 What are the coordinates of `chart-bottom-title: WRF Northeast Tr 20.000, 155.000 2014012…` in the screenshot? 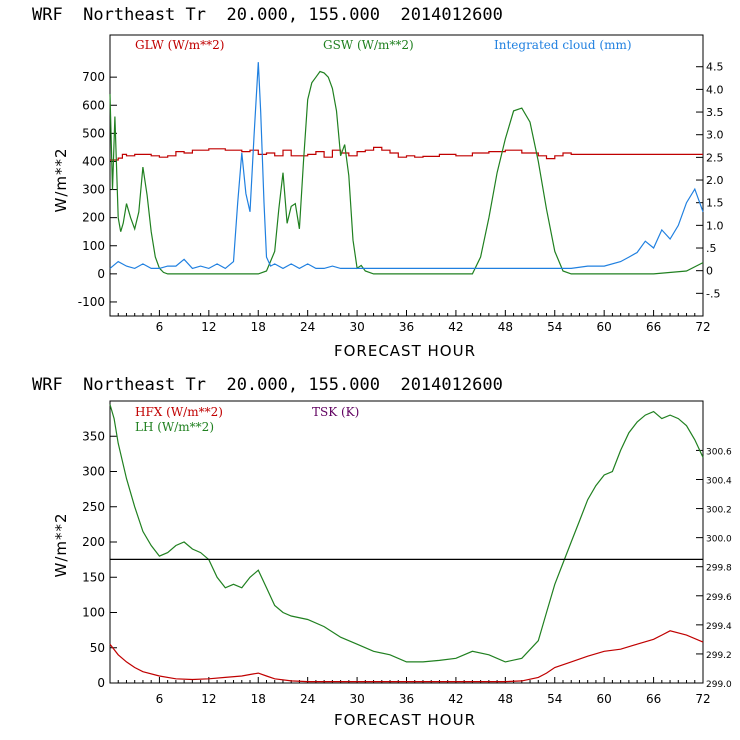 It's located at (267, 385).